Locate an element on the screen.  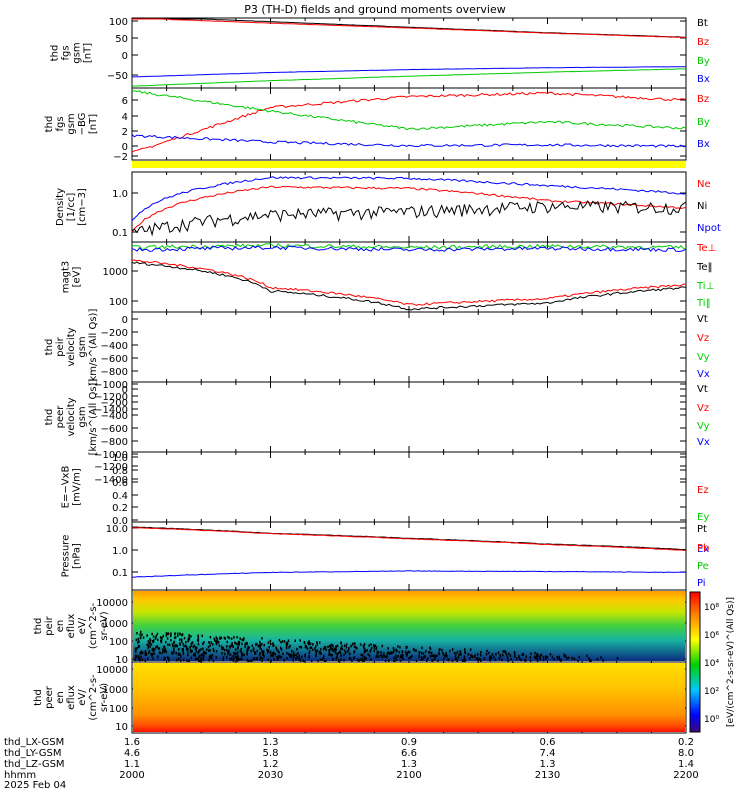
x-axis-value: 0.6 is located at coordinates (548, 742).